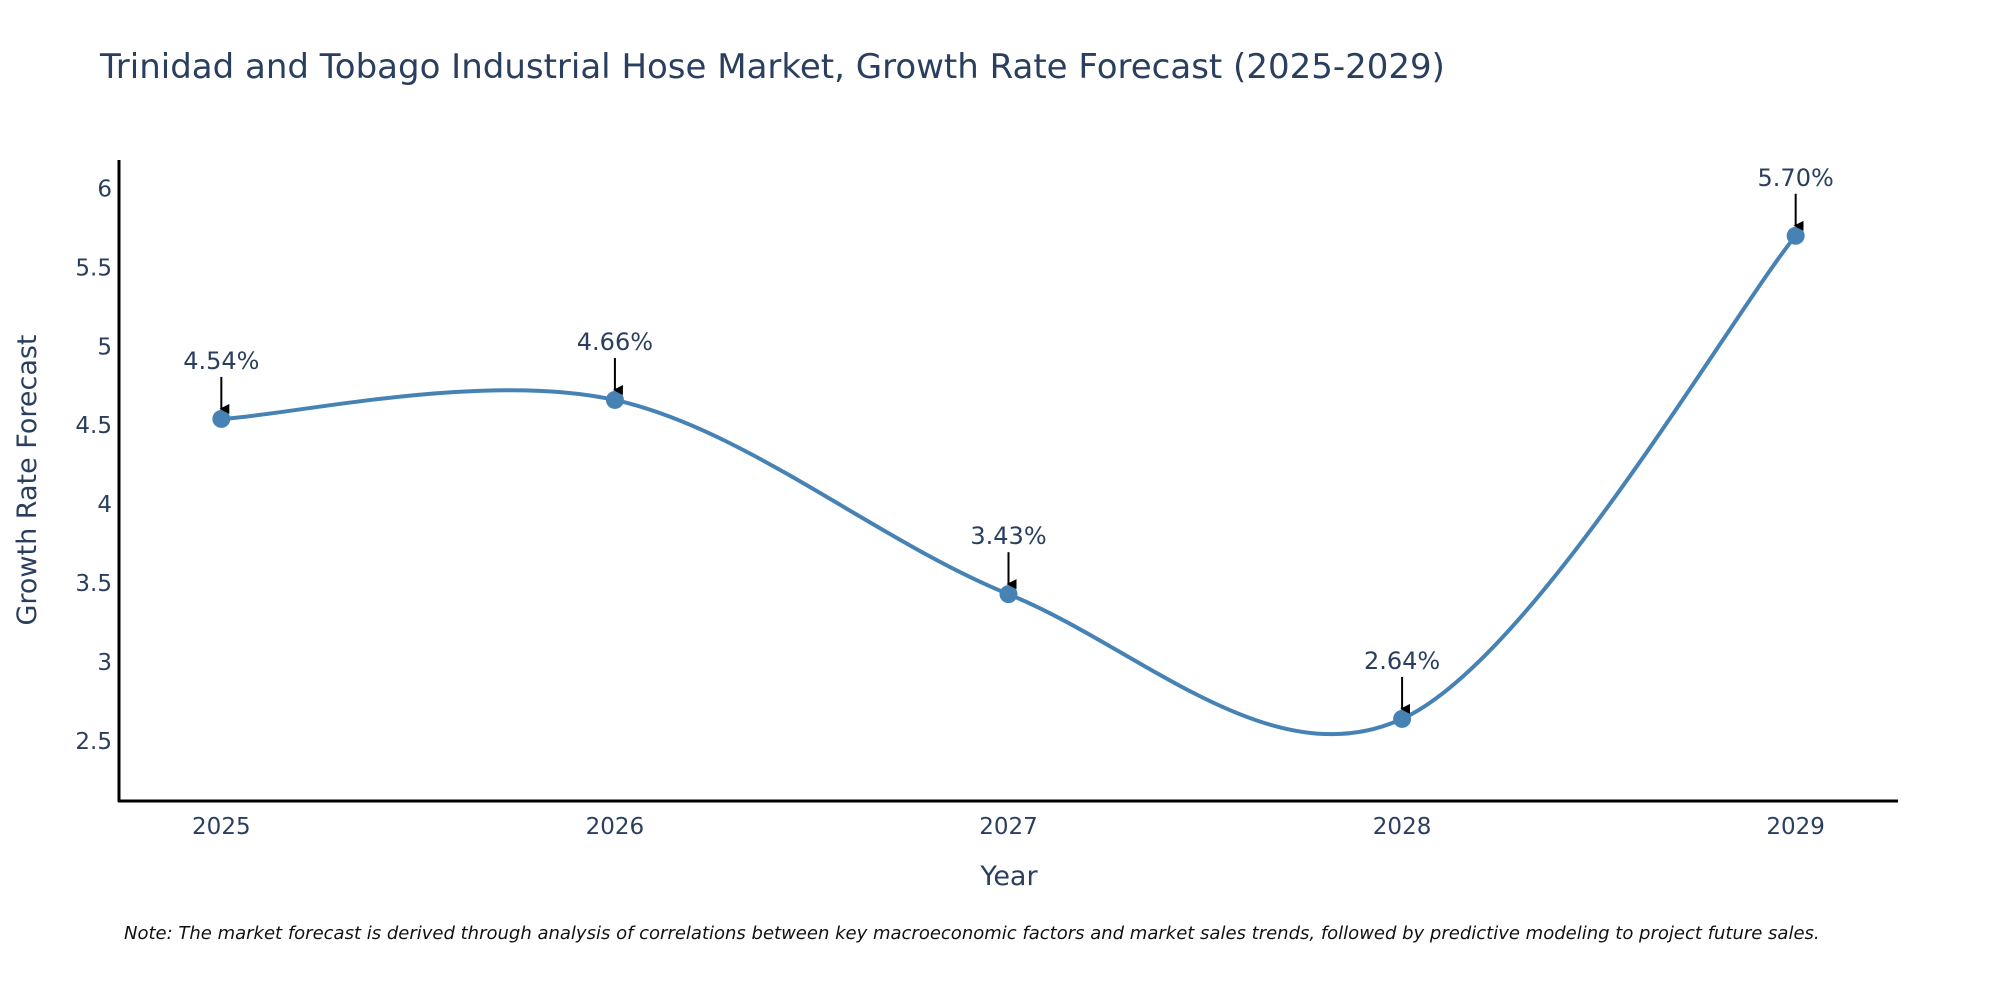 Image resolution: width=2000 pixels, height=1000 pixels. Describe the element at coordinates (104, 663) in the screenshot. I see `y-tick-label: 3` at that location.